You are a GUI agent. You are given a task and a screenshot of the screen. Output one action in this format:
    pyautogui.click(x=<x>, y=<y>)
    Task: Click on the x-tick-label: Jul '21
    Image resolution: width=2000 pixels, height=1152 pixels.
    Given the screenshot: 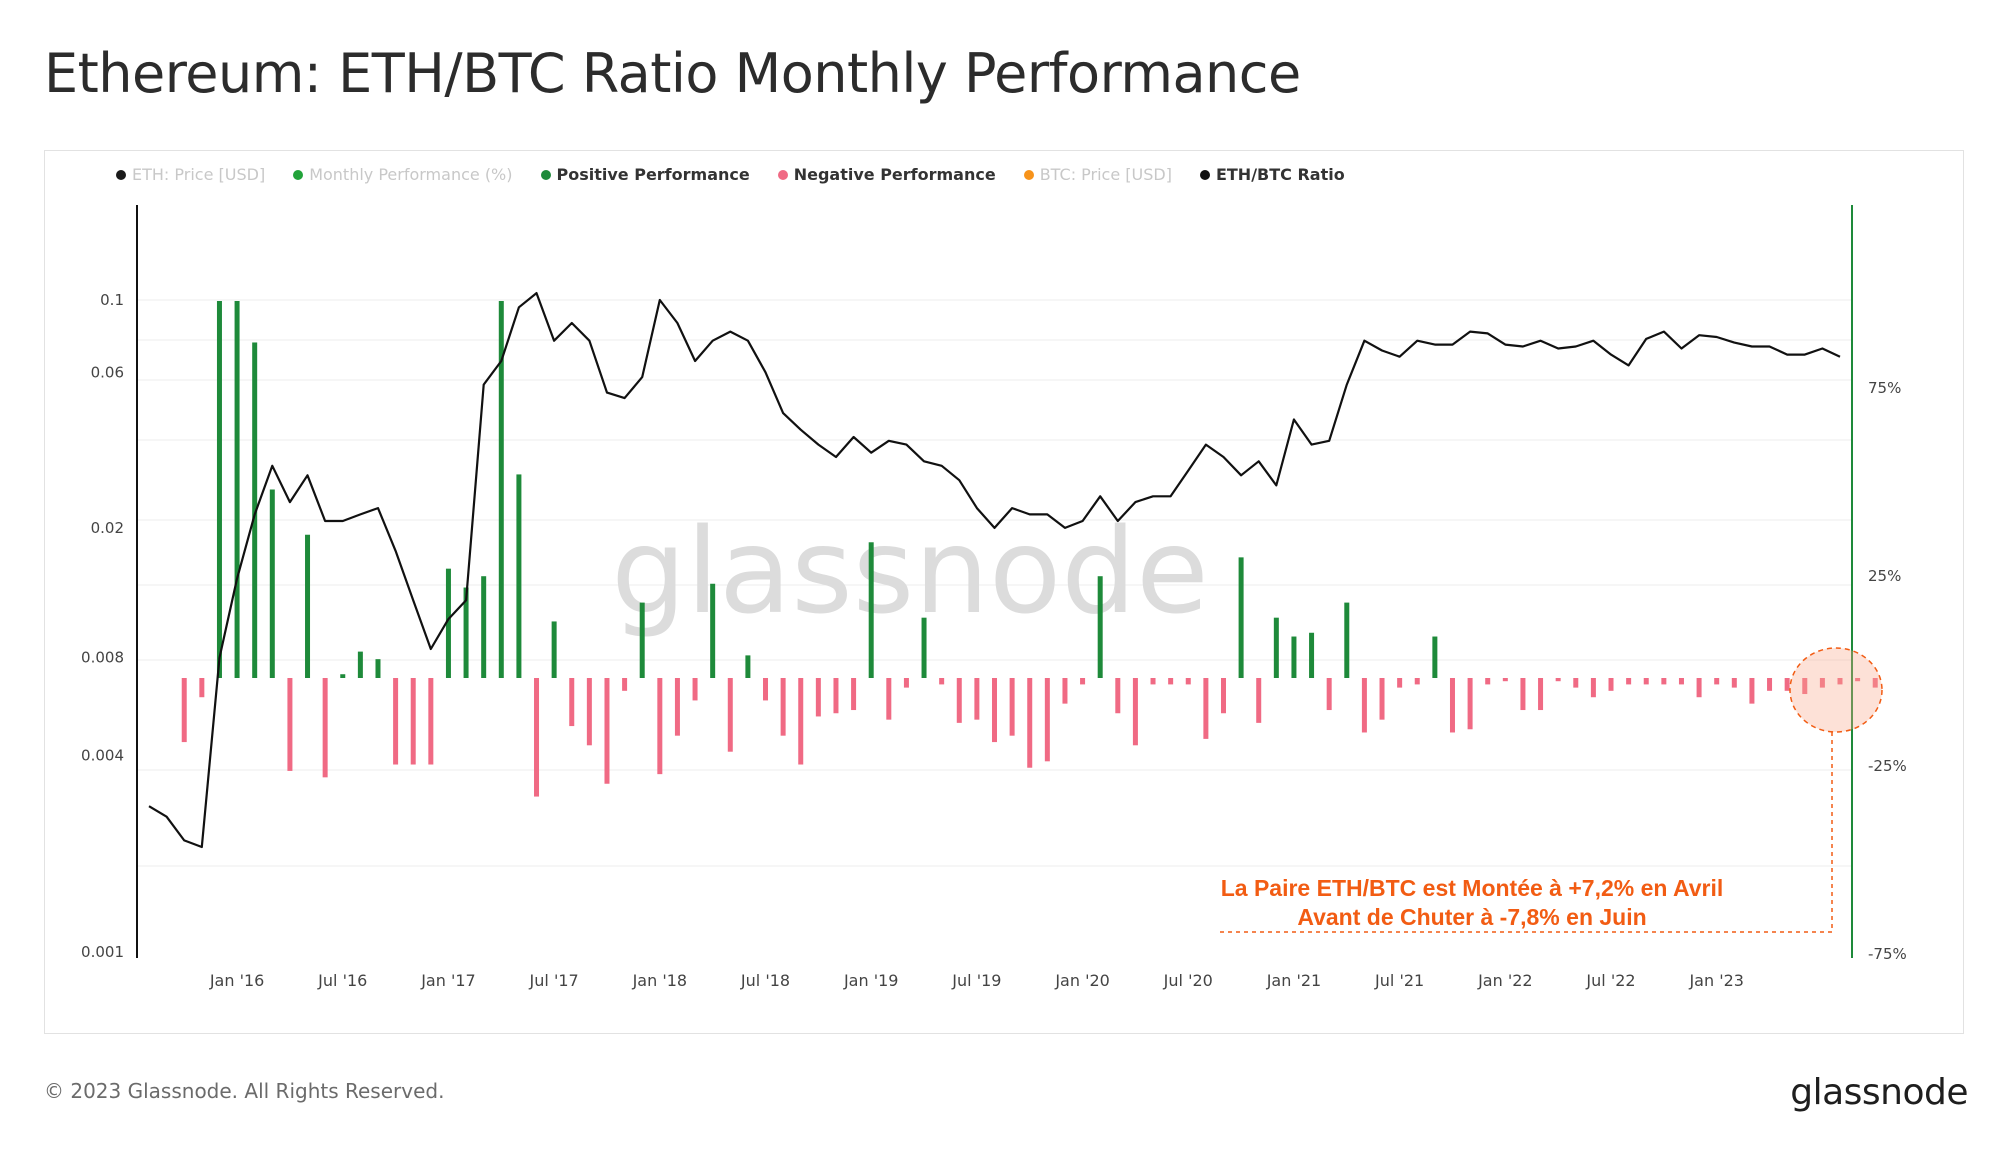 What is the action you would take?
    pyautogui.click(x=1399, y=980)
    